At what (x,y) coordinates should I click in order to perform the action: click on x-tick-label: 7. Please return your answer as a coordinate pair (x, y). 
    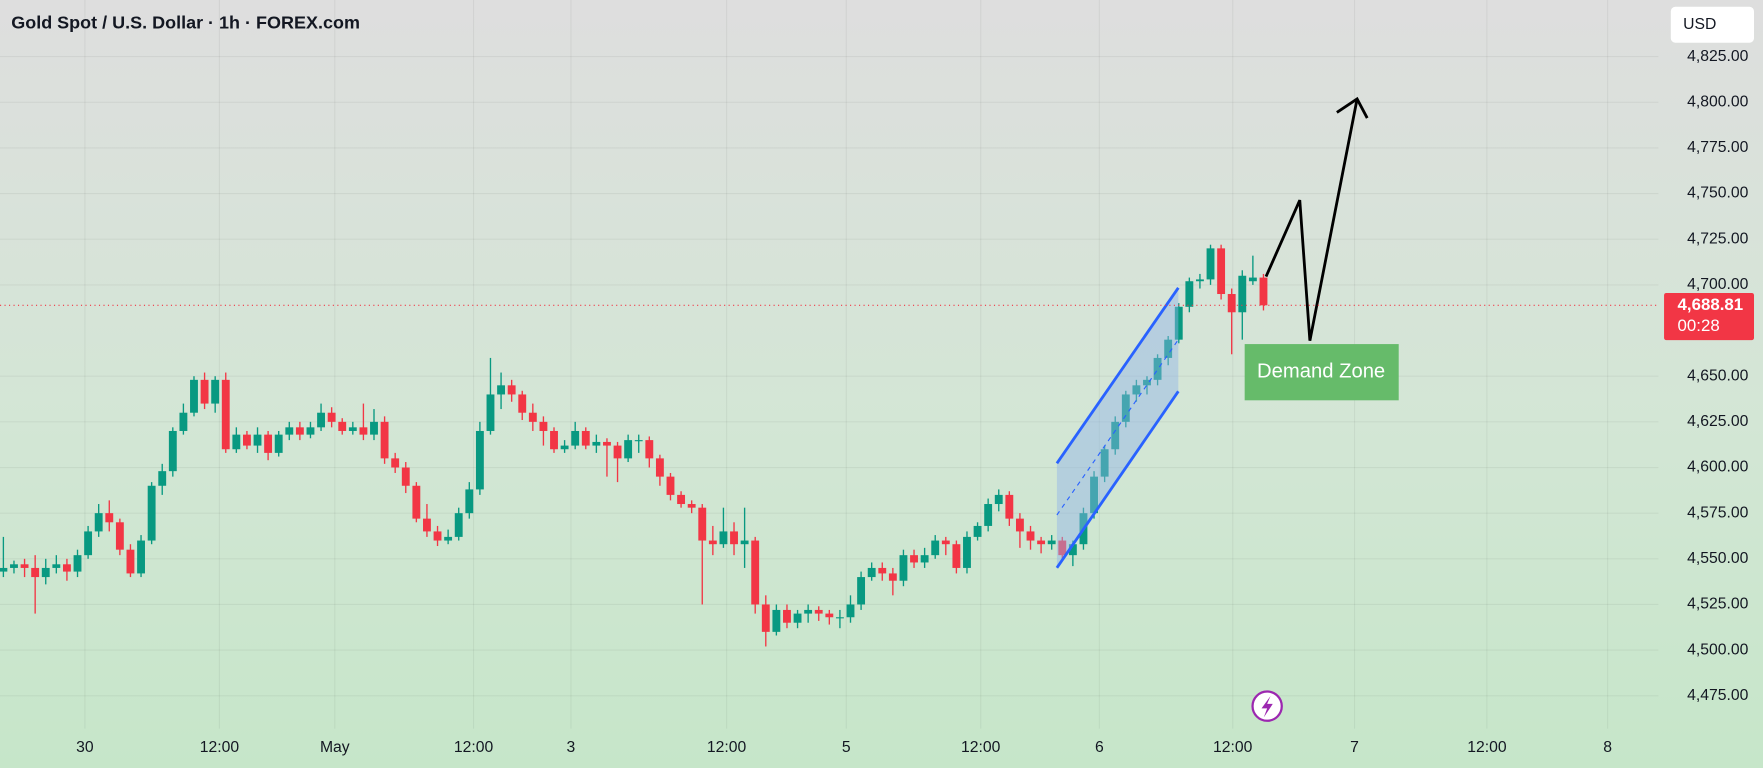
    Looking at the image, I should click on (1354, 747).